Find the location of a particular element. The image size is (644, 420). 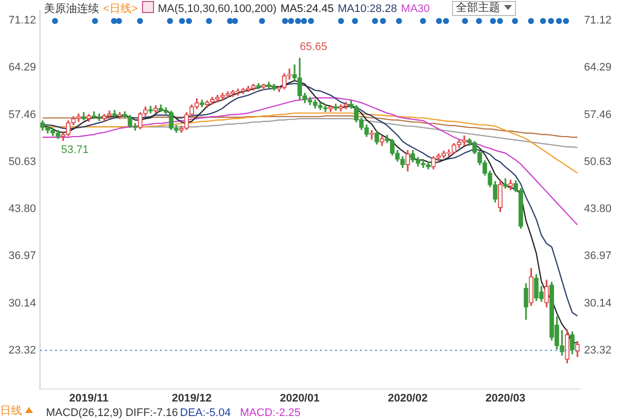

x-tick-label: 2020/02 is located at coordinates (408, 398).